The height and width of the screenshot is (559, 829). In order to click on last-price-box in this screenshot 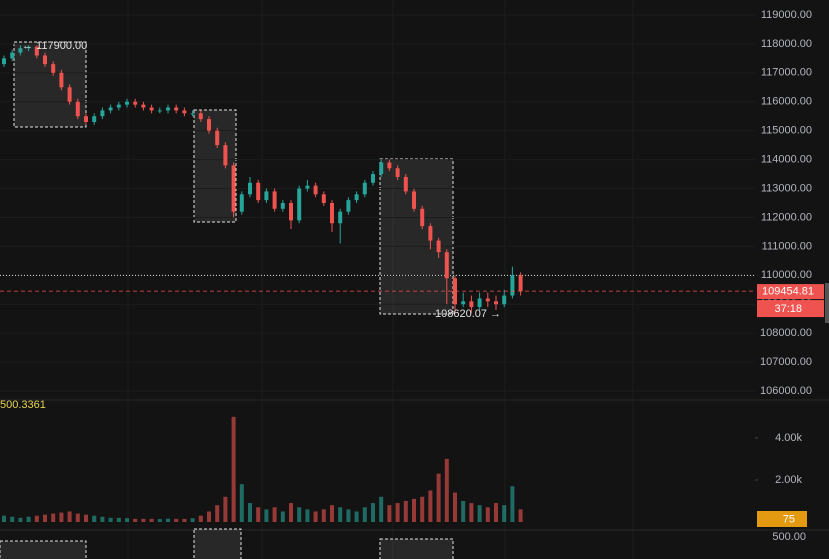, I will do `click(790, 292)`.